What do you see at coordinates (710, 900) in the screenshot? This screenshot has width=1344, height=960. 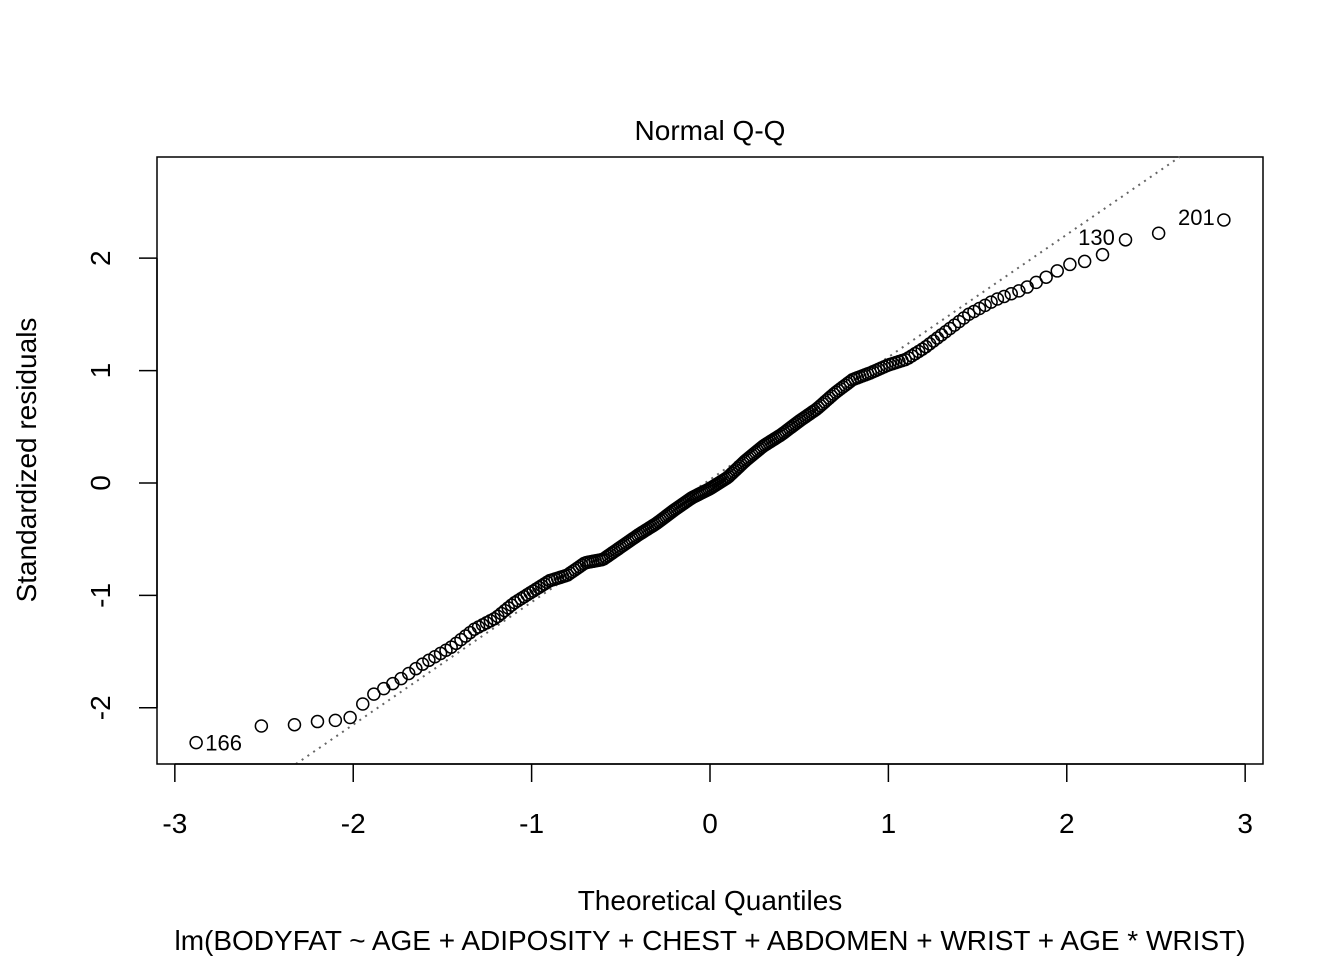 I see `x-axis-label: Theoretical Quantiles` at bounding box center [710, 900].